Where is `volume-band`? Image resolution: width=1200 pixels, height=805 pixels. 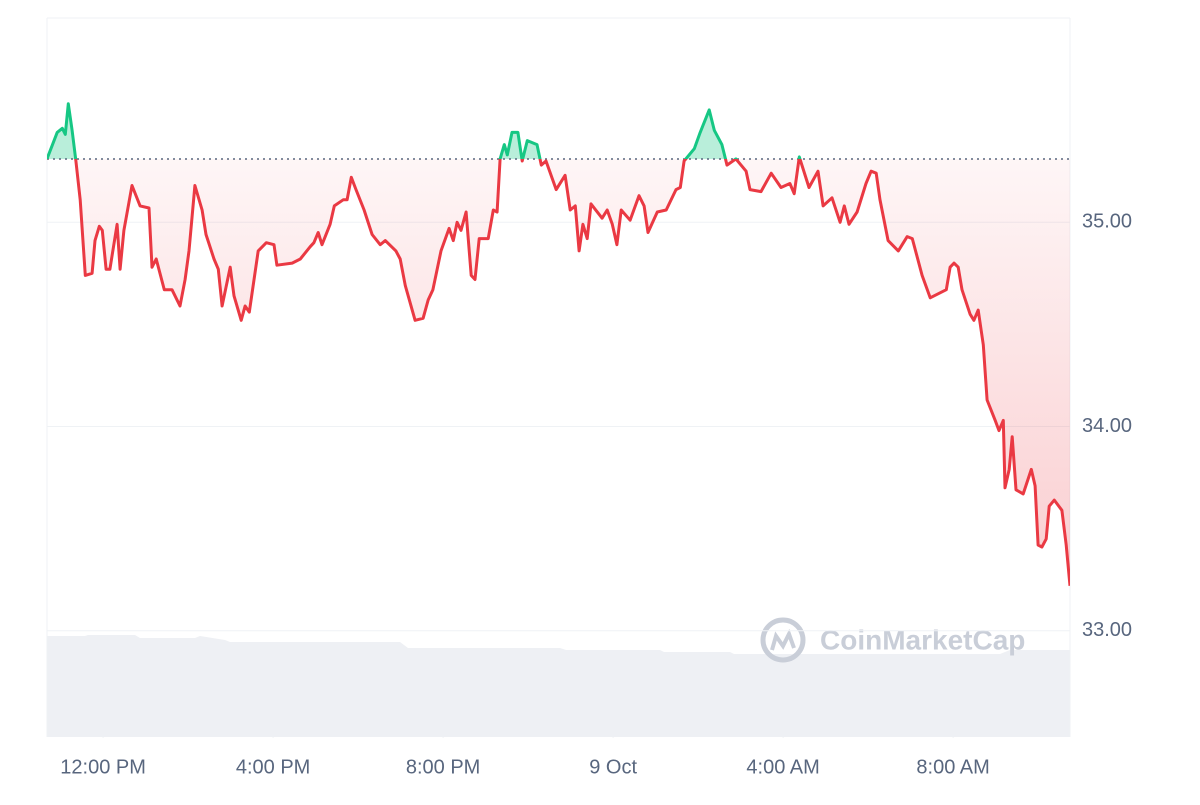
volume-band is located at coordinates (558, 686).